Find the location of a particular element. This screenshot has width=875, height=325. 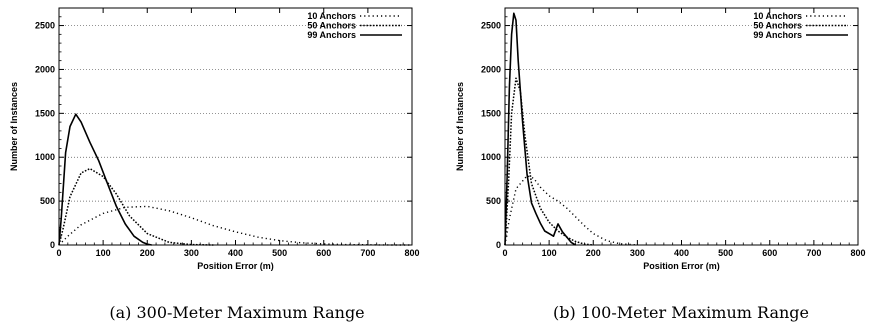

figure-caption: (b) 100-Meter Maximum Range is located at coordinates (681, 312).